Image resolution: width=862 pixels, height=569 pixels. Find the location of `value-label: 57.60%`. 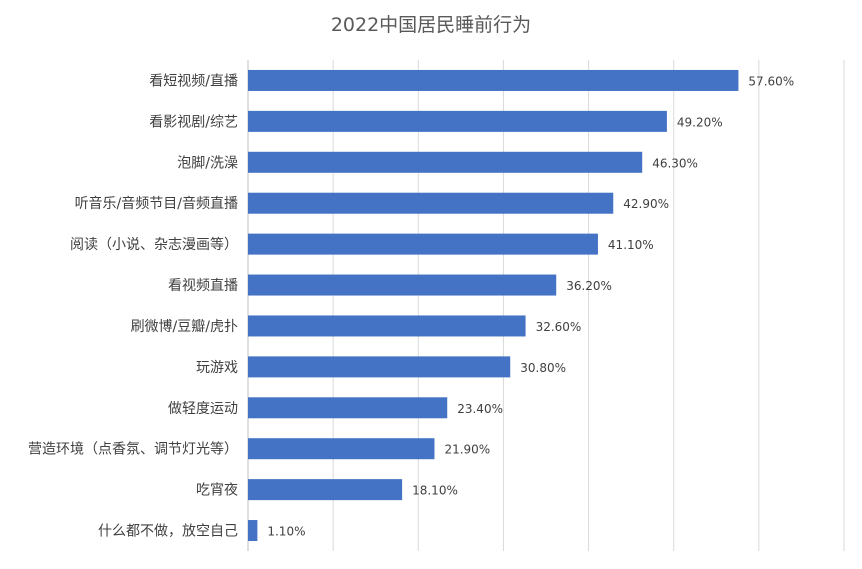

value-label: 57.60% is located at coordinates (771, 81).